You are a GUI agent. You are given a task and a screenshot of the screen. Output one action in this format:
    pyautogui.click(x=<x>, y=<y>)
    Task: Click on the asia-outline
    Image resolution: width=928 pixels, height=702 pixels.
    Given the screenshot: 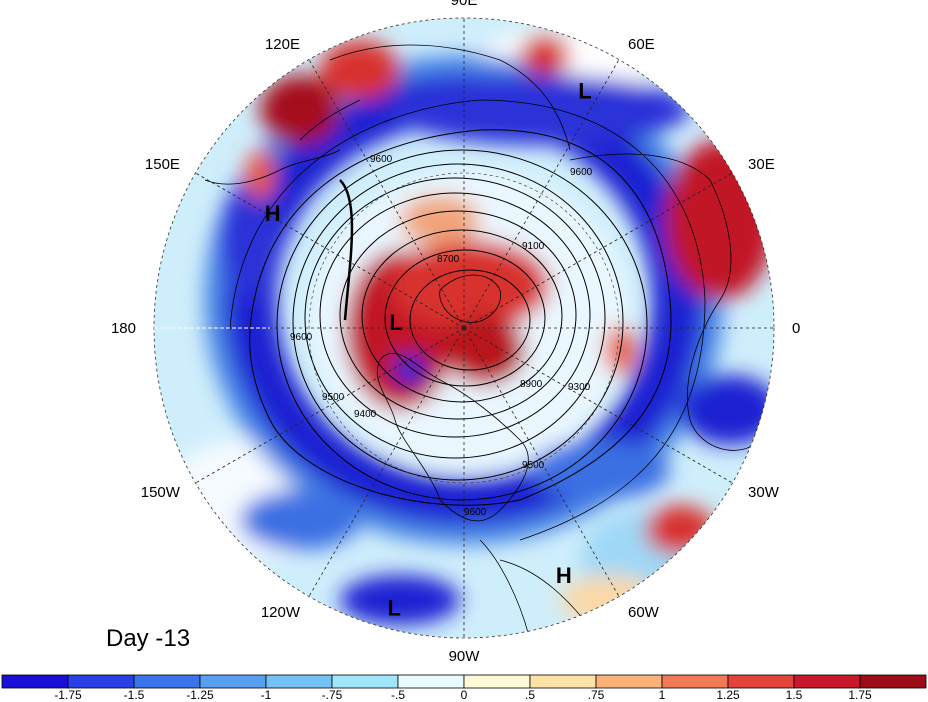 What is the action you would take?
    pyautogui.click(x=435, y=97)
    